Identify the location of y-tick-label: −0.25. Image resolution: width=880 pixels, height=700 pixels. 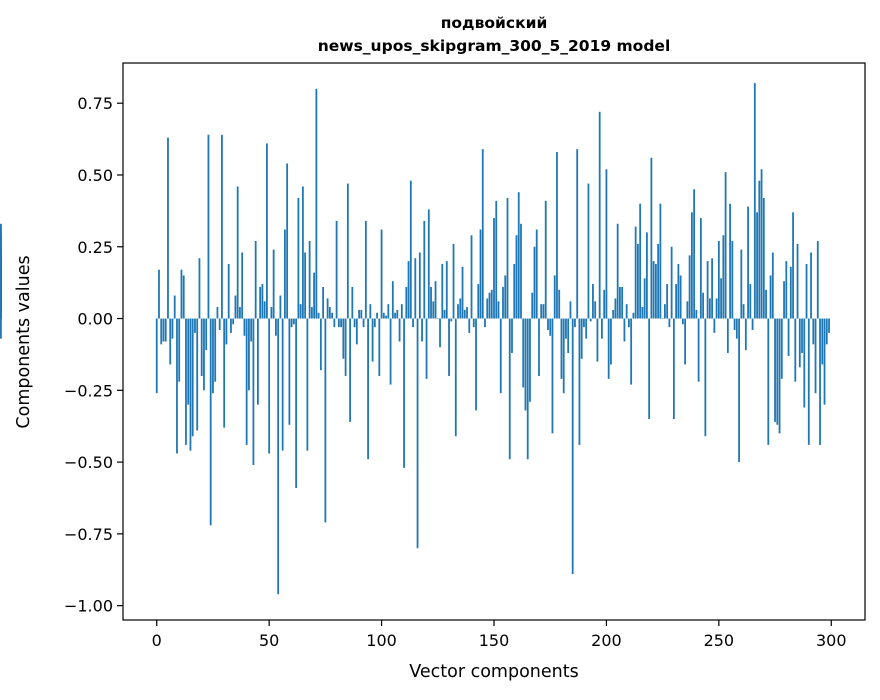
(88, 390).